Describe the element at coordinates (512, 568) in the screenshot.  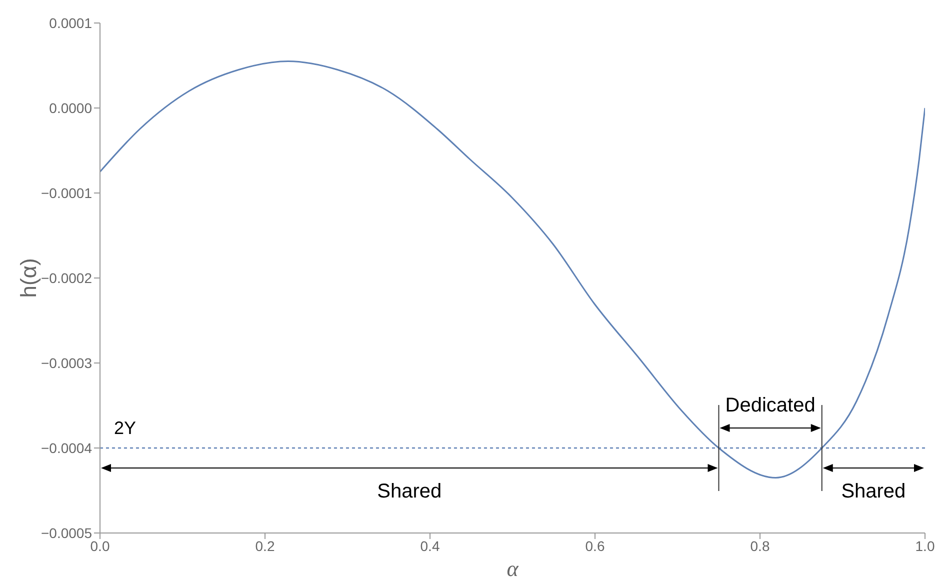
I see `x-axis-title: α` at that location.